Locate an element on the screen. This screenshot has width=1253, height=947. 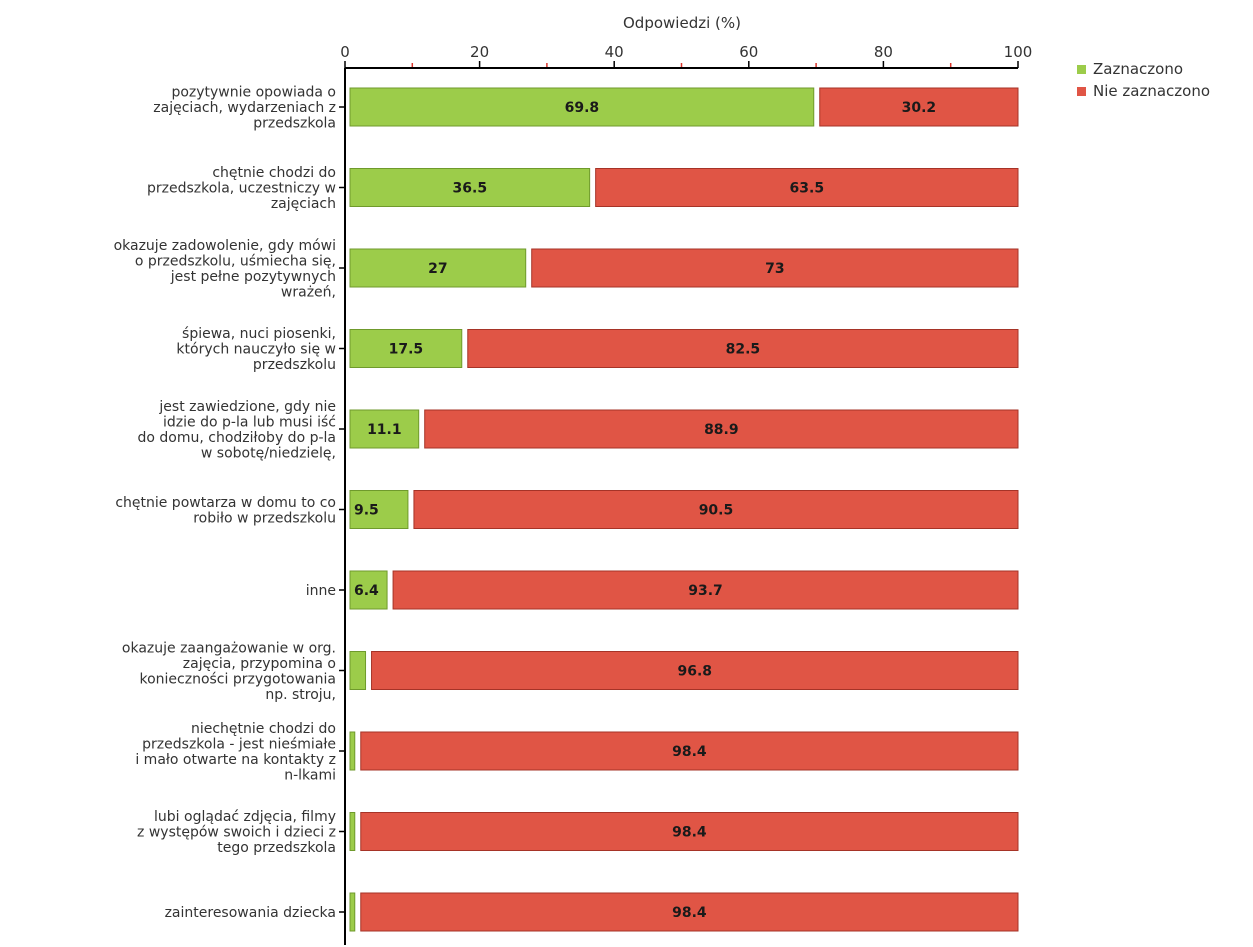
x-axis-ticks: 0 20 40 60 80 100 is located at coordinates (686, 55).